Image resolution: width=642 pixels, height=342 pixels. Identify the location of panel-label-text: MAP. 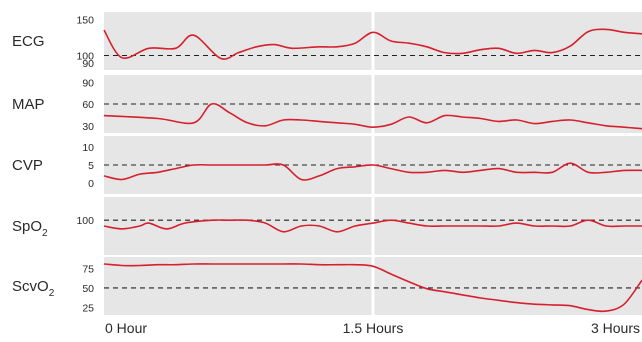
(28, 104).